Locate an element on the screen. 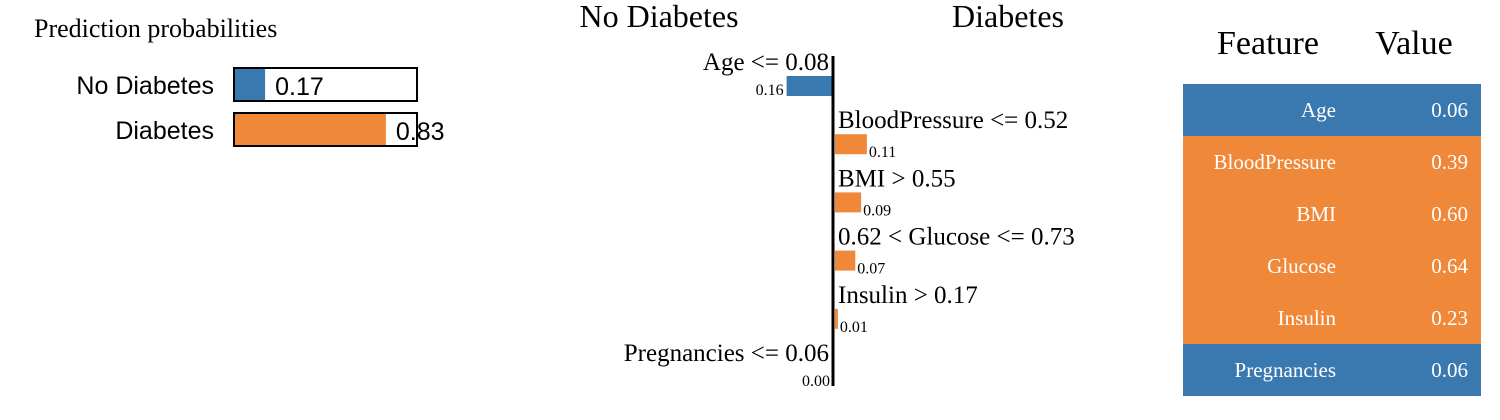 Image resolution: width=1500 pixels, height=420 pixels. proba-title: Prediction probabilities is located at coordinates (155, 28).